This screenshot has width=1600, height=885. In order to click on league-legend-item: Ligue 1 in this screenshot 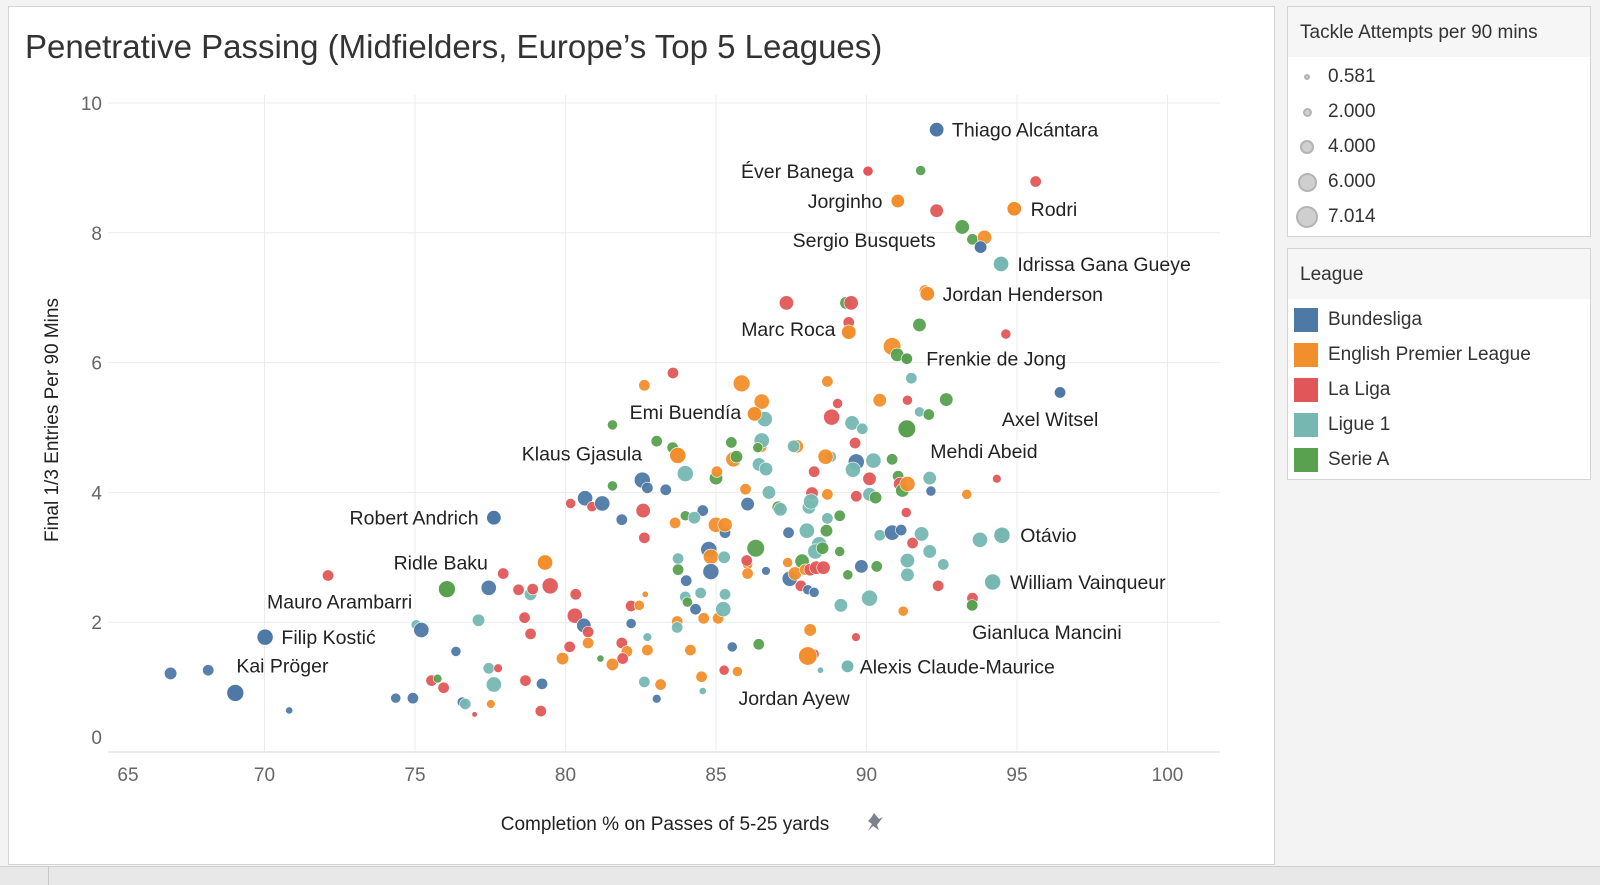, I will do `click(1438, 425)`.